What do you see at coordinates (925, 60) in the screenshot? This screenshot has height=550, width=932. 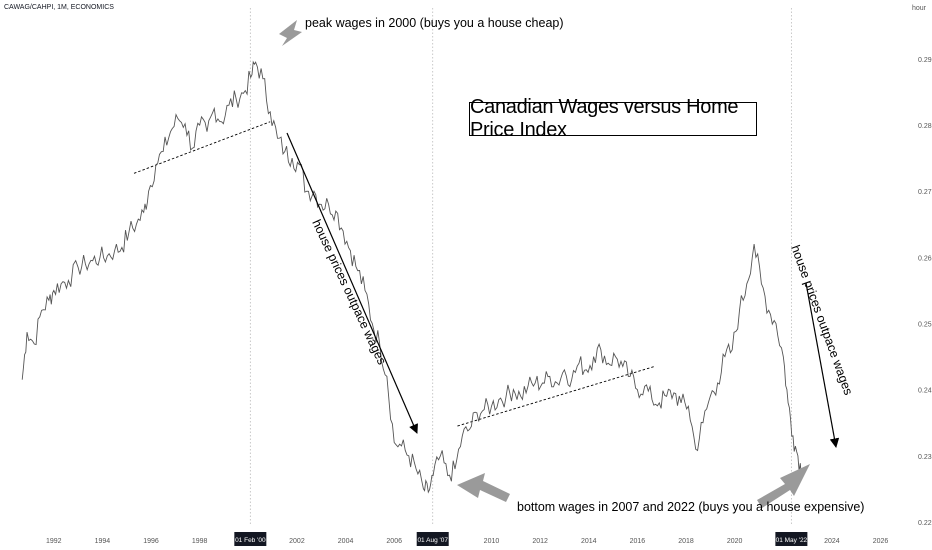 I see `y-tick-label: 0.29` at bounding box center [925, 60].